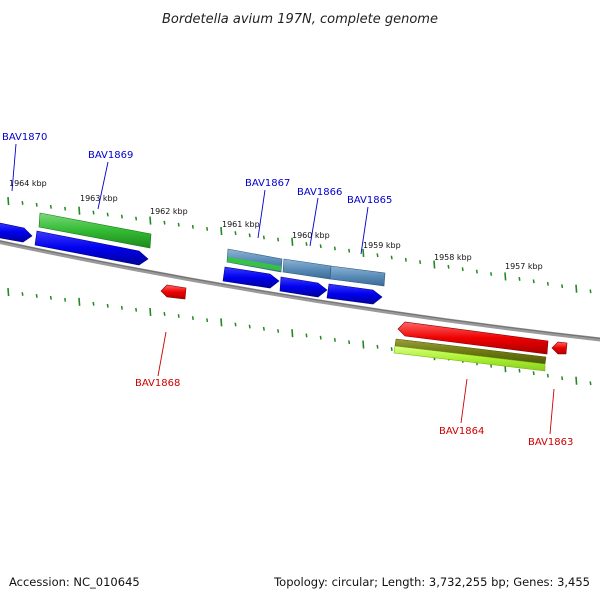 Image resolution: width=600 pixels, height=600 pixels. I want to click on leader-bav1869, so click(103, 185).